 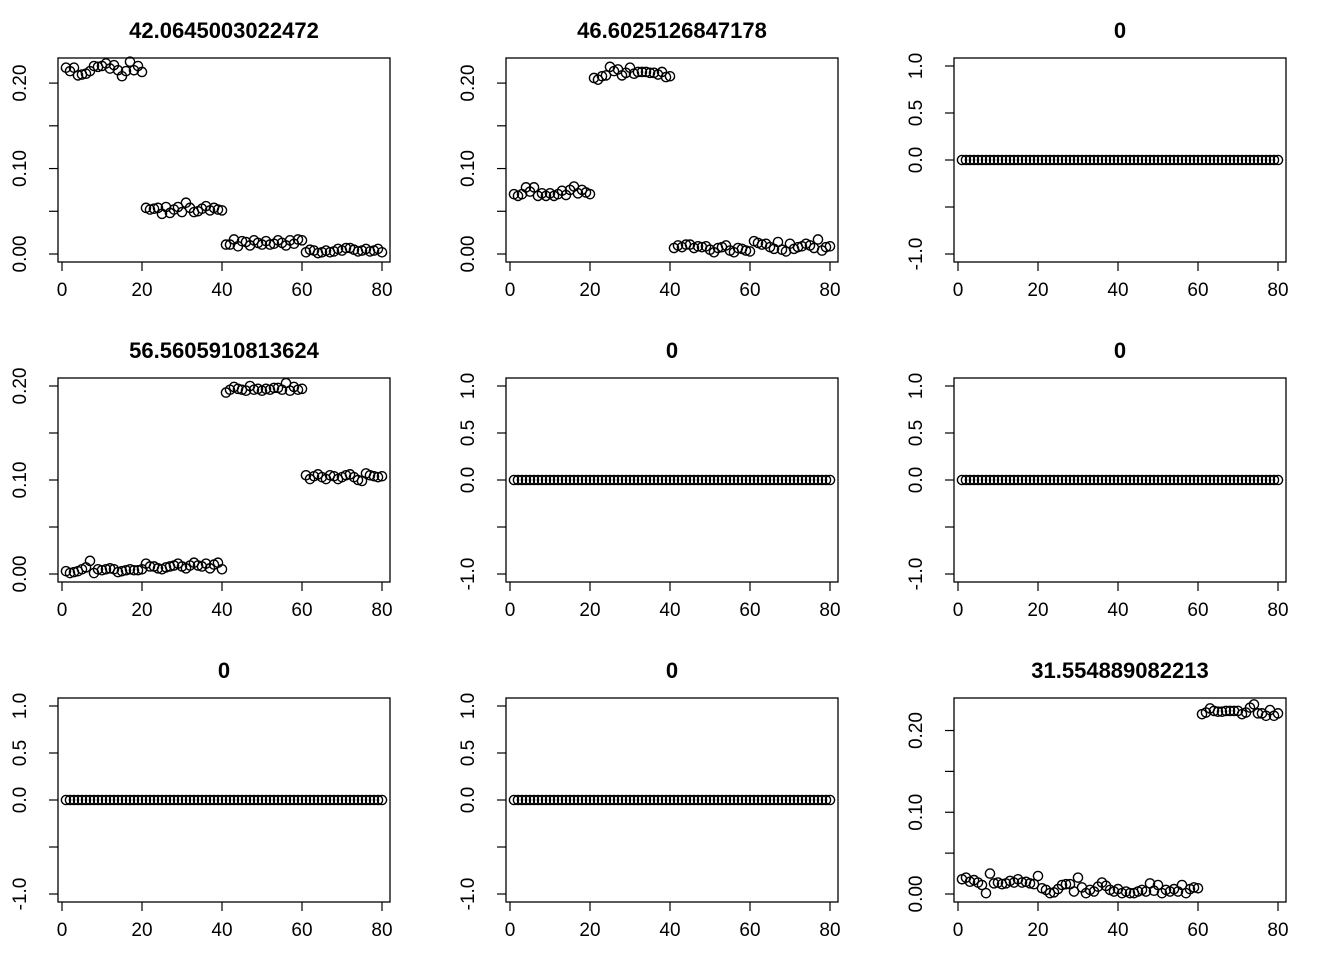 What do you see at coordinates (916, 812) in the screenshot?
I see `y-tick-label: 0.10` at bounding box center [916, 812].